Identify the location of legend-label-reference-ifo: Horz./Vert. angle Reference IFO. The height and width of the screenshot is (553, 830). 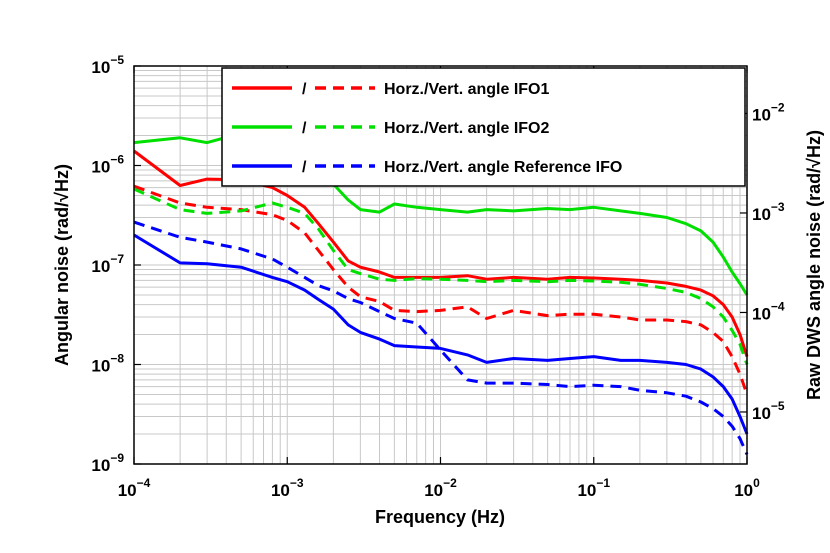
(503, 167).